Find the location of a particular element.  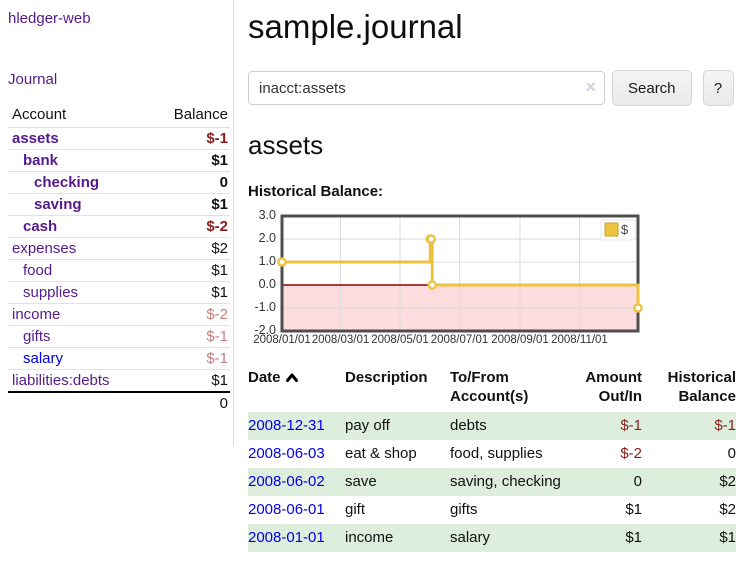

transaction-amount: $-1 is located at coordinates (631, 425).